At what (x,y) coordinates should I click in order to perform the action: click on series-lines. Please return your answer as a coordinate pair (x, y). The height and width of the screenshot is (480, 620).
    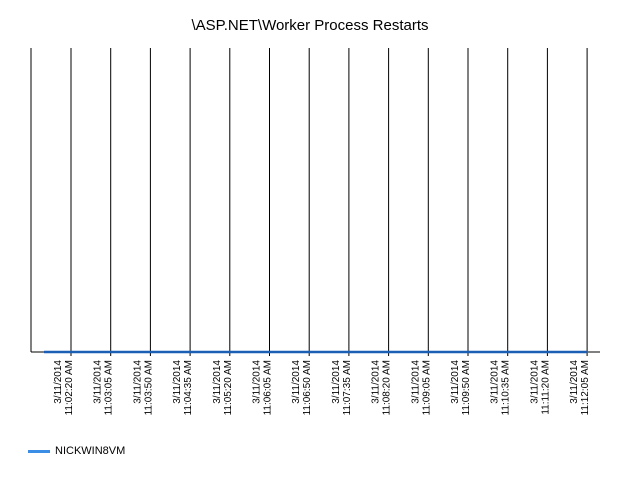
    Looking at the image, I should click on (316, 352).